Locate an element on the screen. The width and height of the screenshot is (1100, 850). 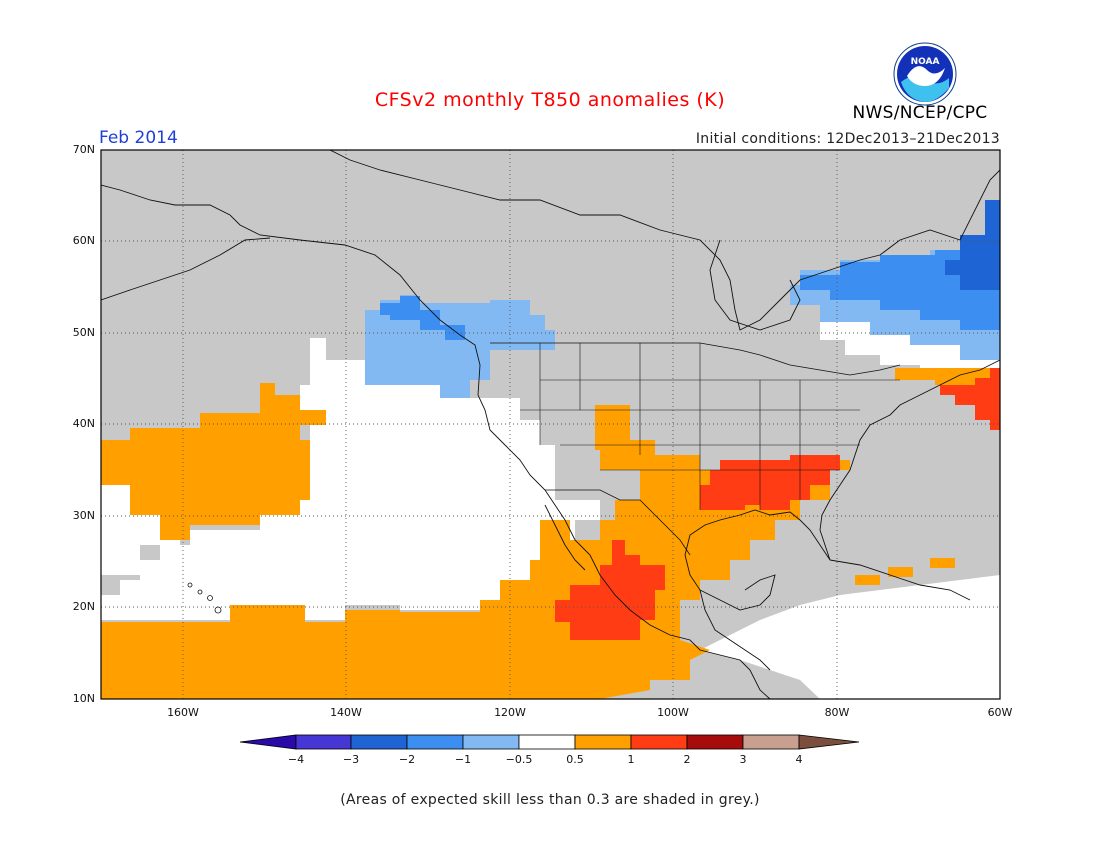
political-borders is located at coordinates (695, 449).